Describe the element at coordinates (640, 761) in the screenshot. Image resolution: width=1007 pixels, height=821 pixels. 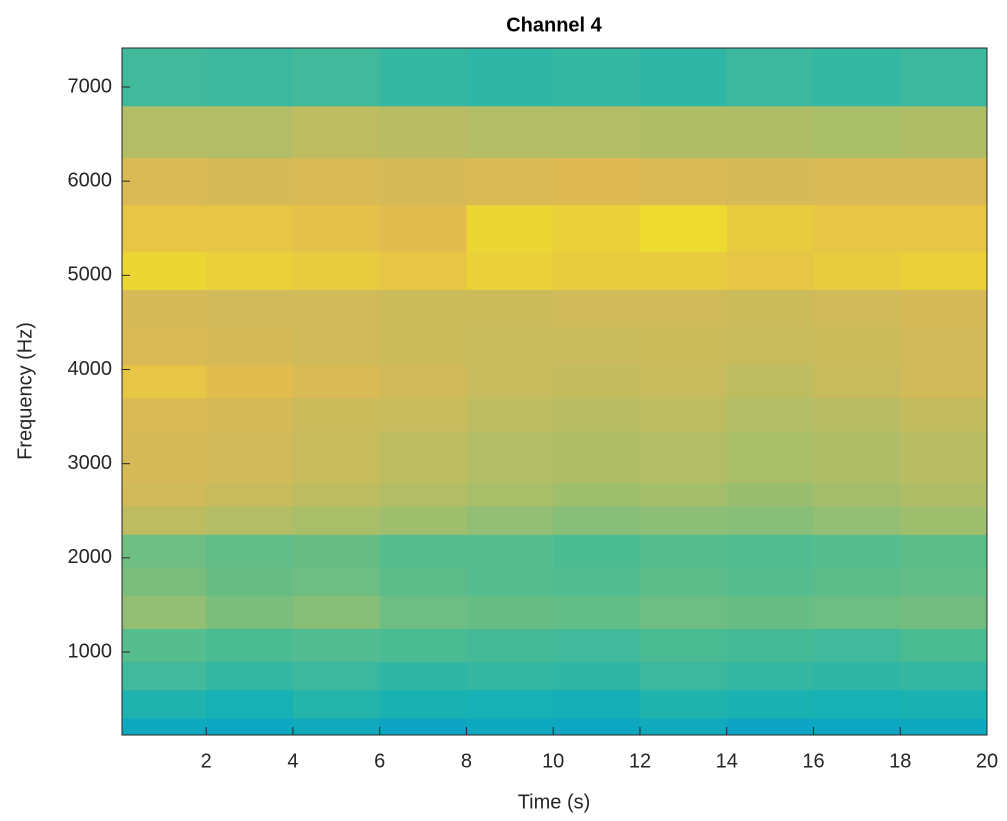
I see `x-tick-label: 12` at that location.